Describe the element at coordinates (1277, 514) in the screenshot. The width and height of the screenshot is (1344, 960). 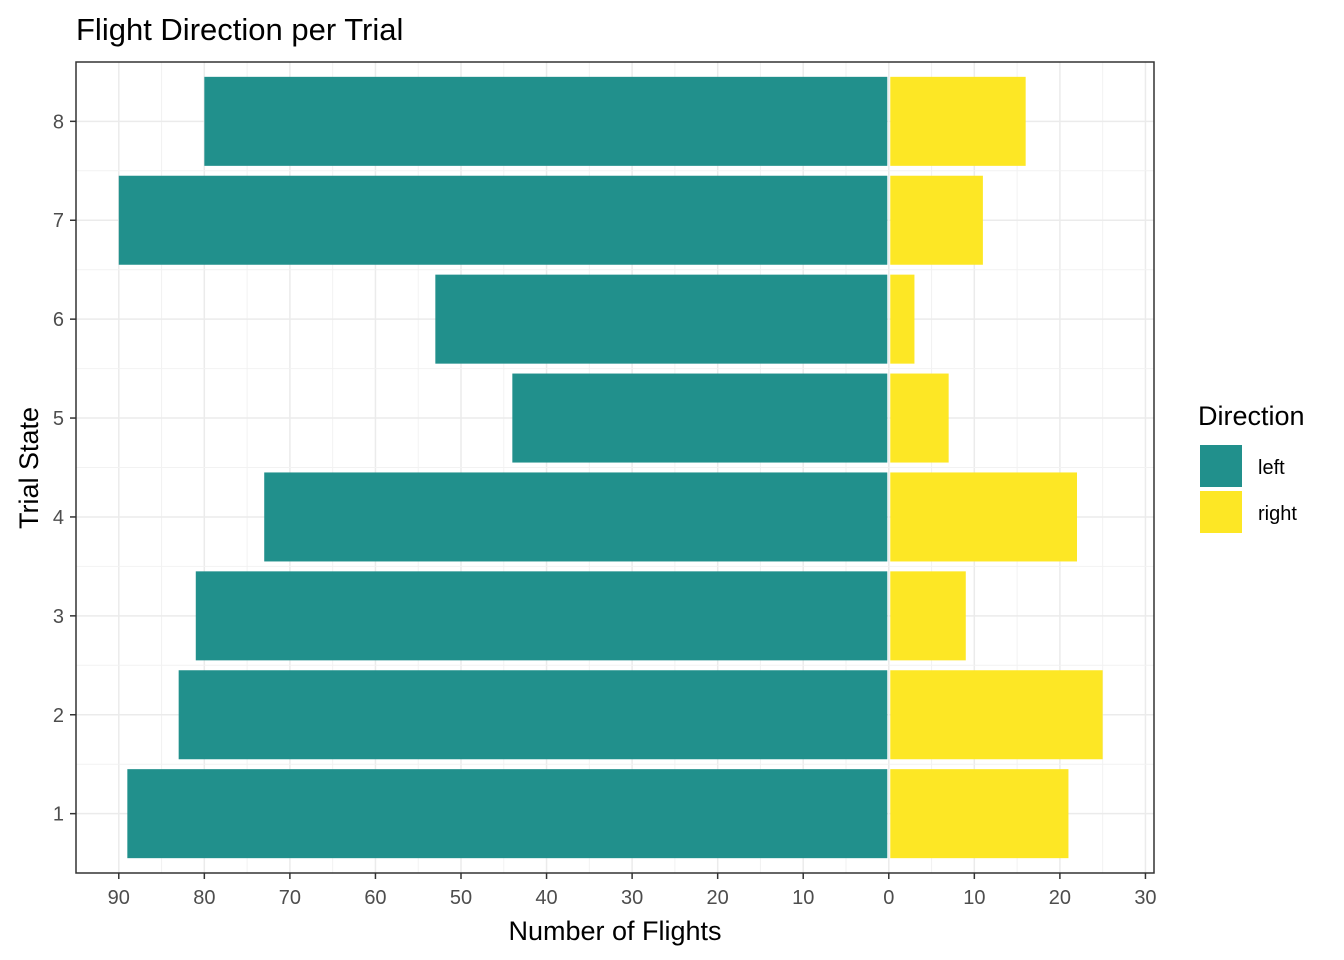
I see `legend-label-right: right` at that location.